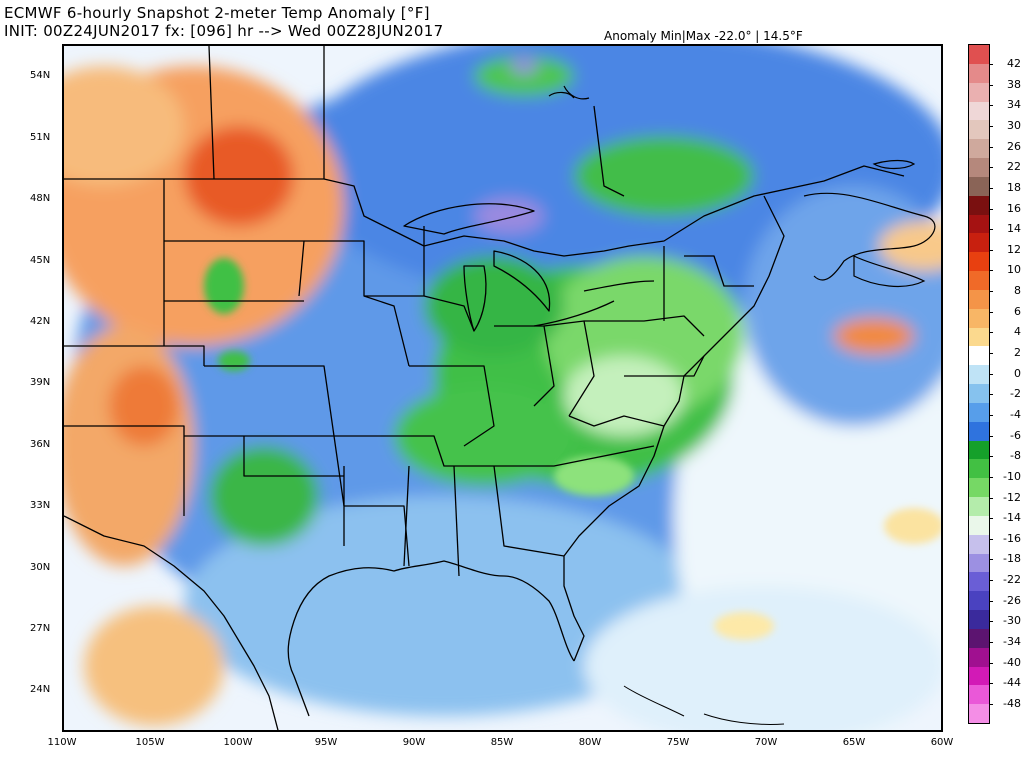 Image resolution: width=1024 pixels, height=768 pixels. What do you see at coordinates (40, 75) in the screenshot?
I see `lat-label: 54N` at bounding box center [40, 75].